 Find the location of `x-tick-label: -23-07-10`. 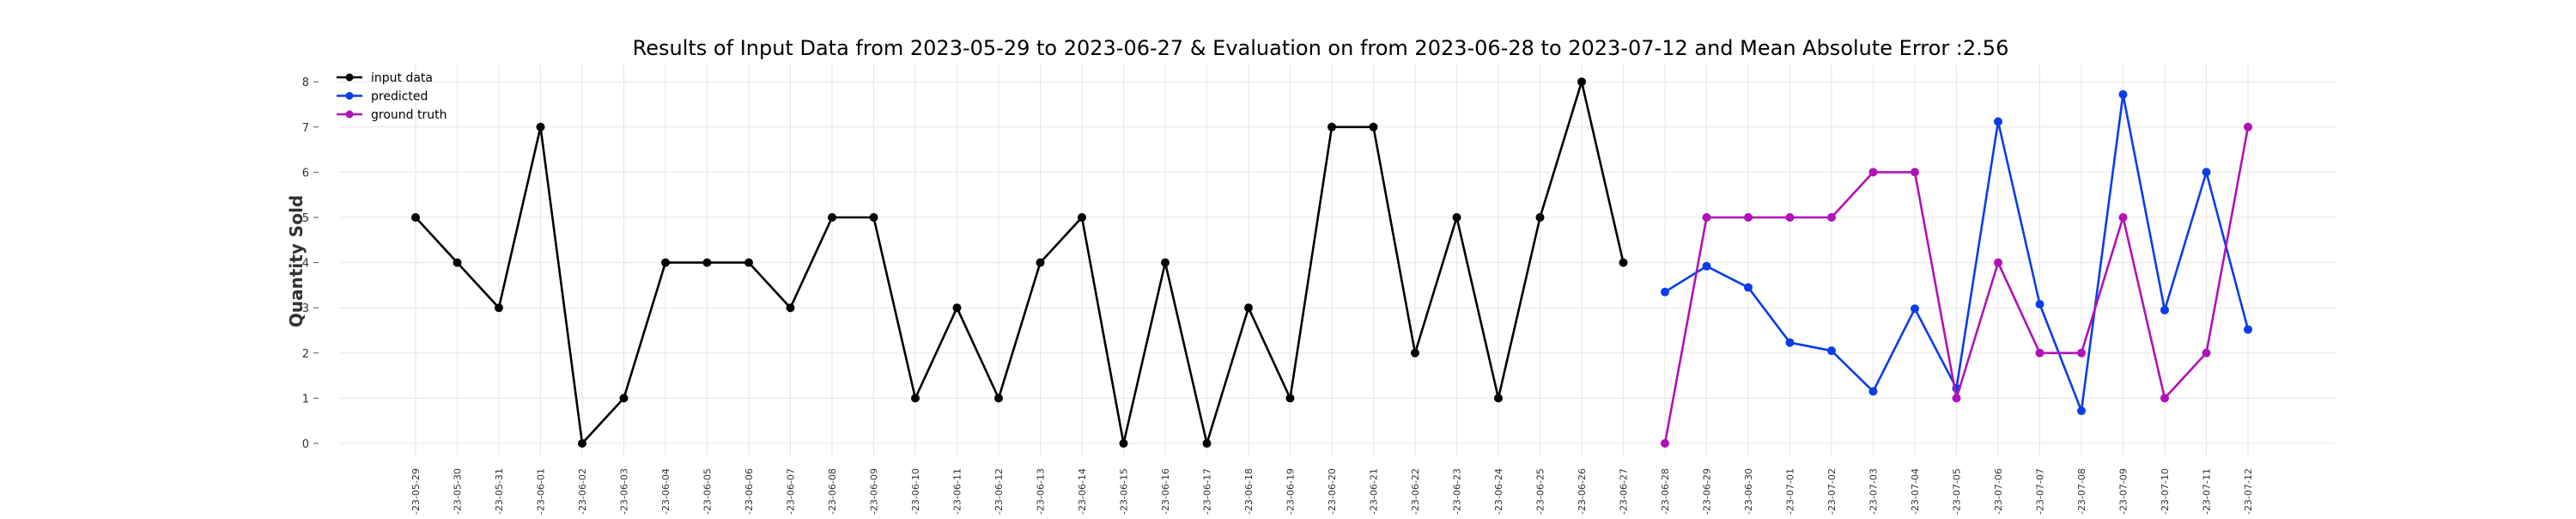

x-tick-label: -23-07-10 is located at coordinates (2165, 491).